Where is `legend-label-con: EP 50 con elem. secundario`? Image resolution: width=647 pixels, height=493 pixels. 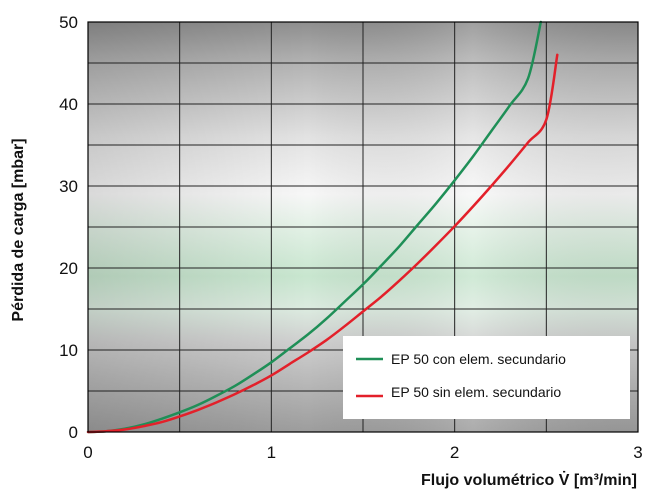 legend-label-con: EP 50 con elem. secundario is located at coordinates (478, 359).